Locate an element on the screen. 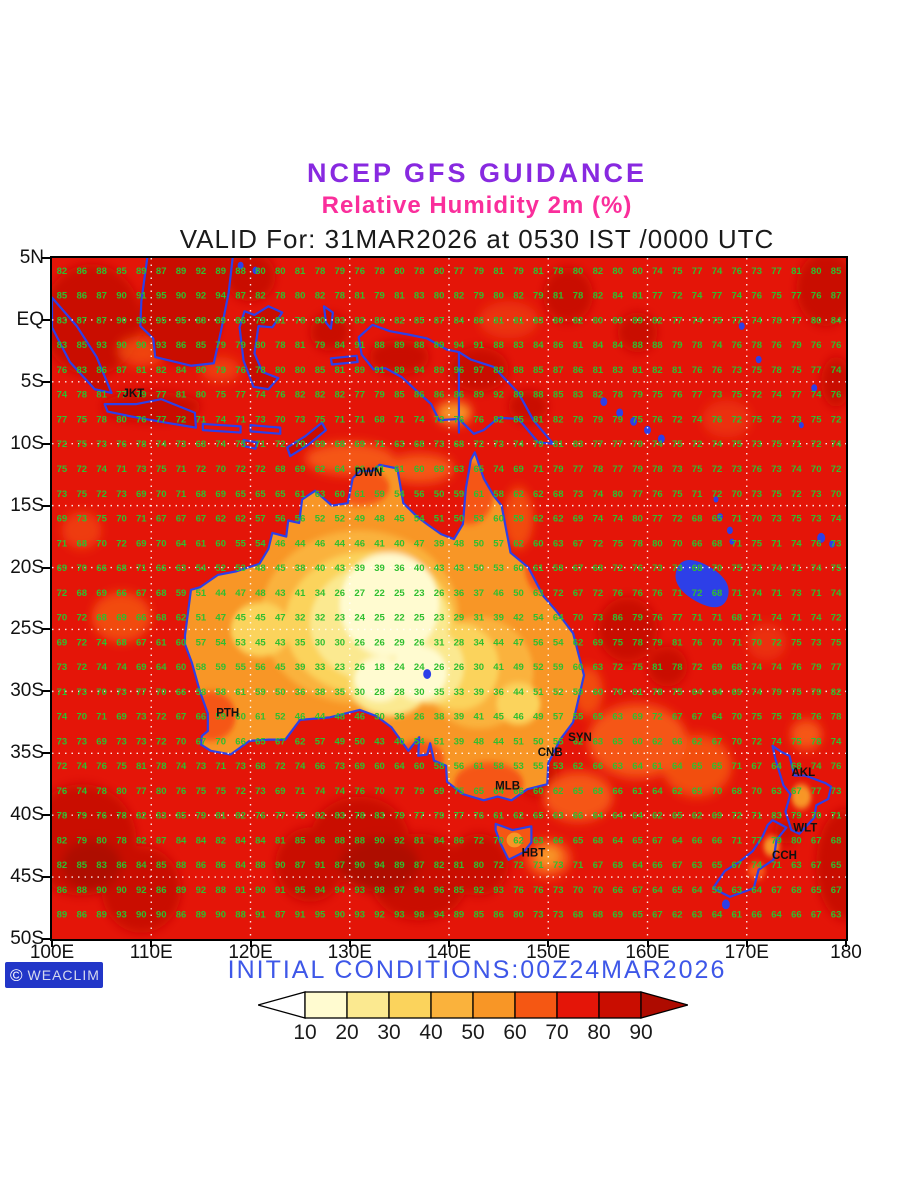 The height and width of the screenshot is (1200, 900). lat-axis-tick is located at coordinates (46, 691).